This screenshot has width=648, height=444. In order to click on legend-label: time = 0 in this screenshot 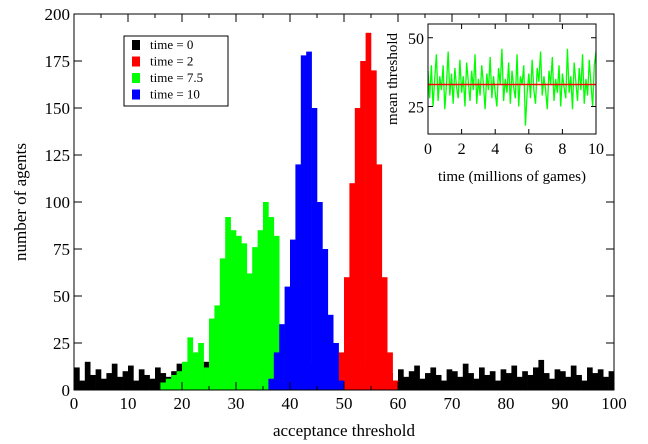, I will do `click(171, 44)`.